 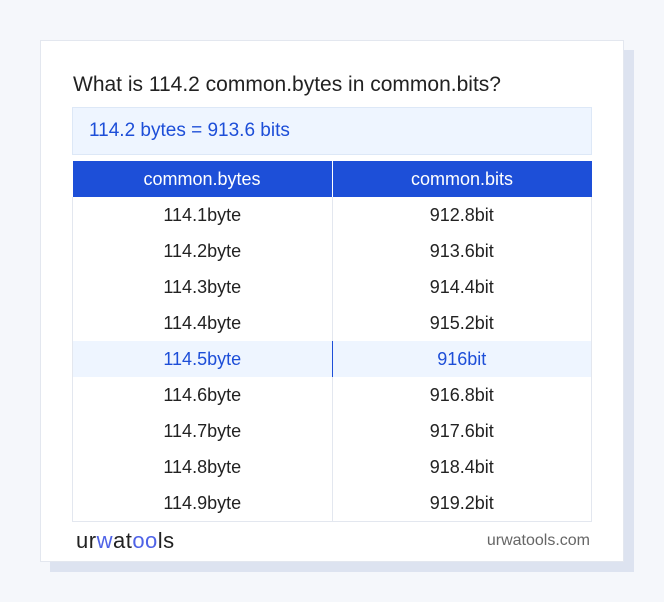 I want to click on table-row: 114.4byte 915.2bit, so click(x=332, y=323).